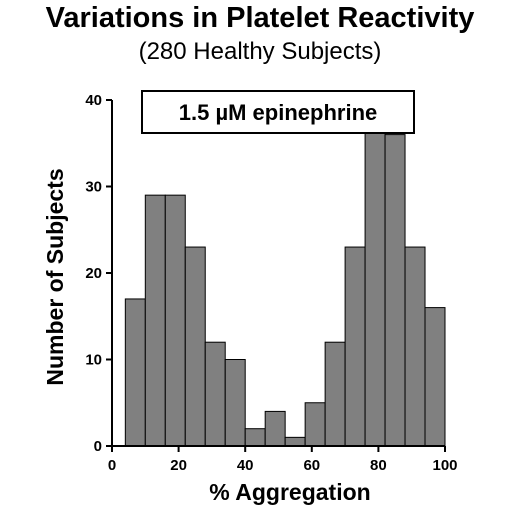  I want to click on y-axis-title: Number of Subjects, so click(55, 276).